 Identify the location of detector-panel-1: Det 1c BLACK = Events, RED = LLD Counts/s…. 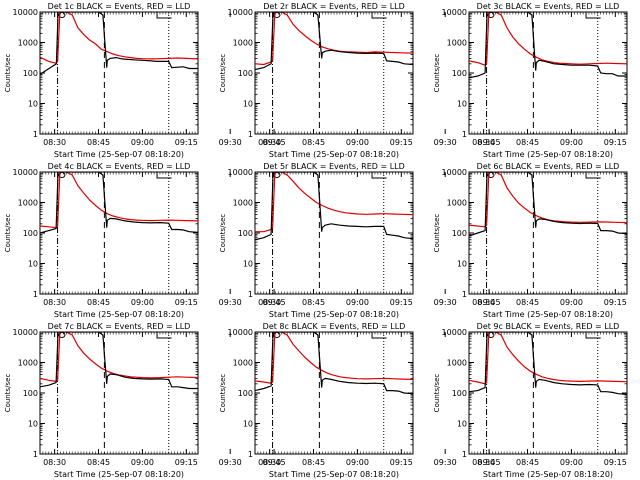
(145, 80).